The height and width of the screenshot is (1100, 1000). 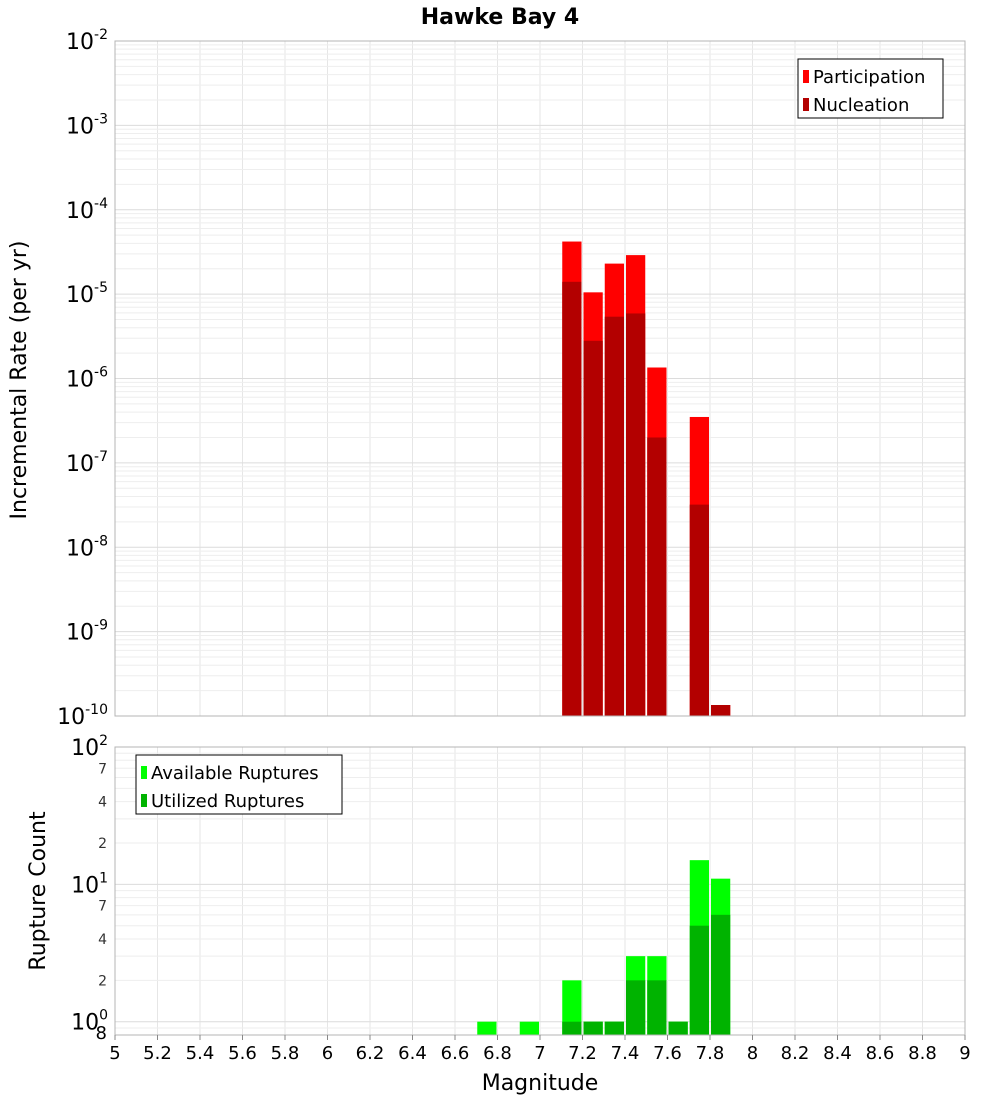 I want to click on rate-legend: Participation Nucleation, so click(x=870, y=88).